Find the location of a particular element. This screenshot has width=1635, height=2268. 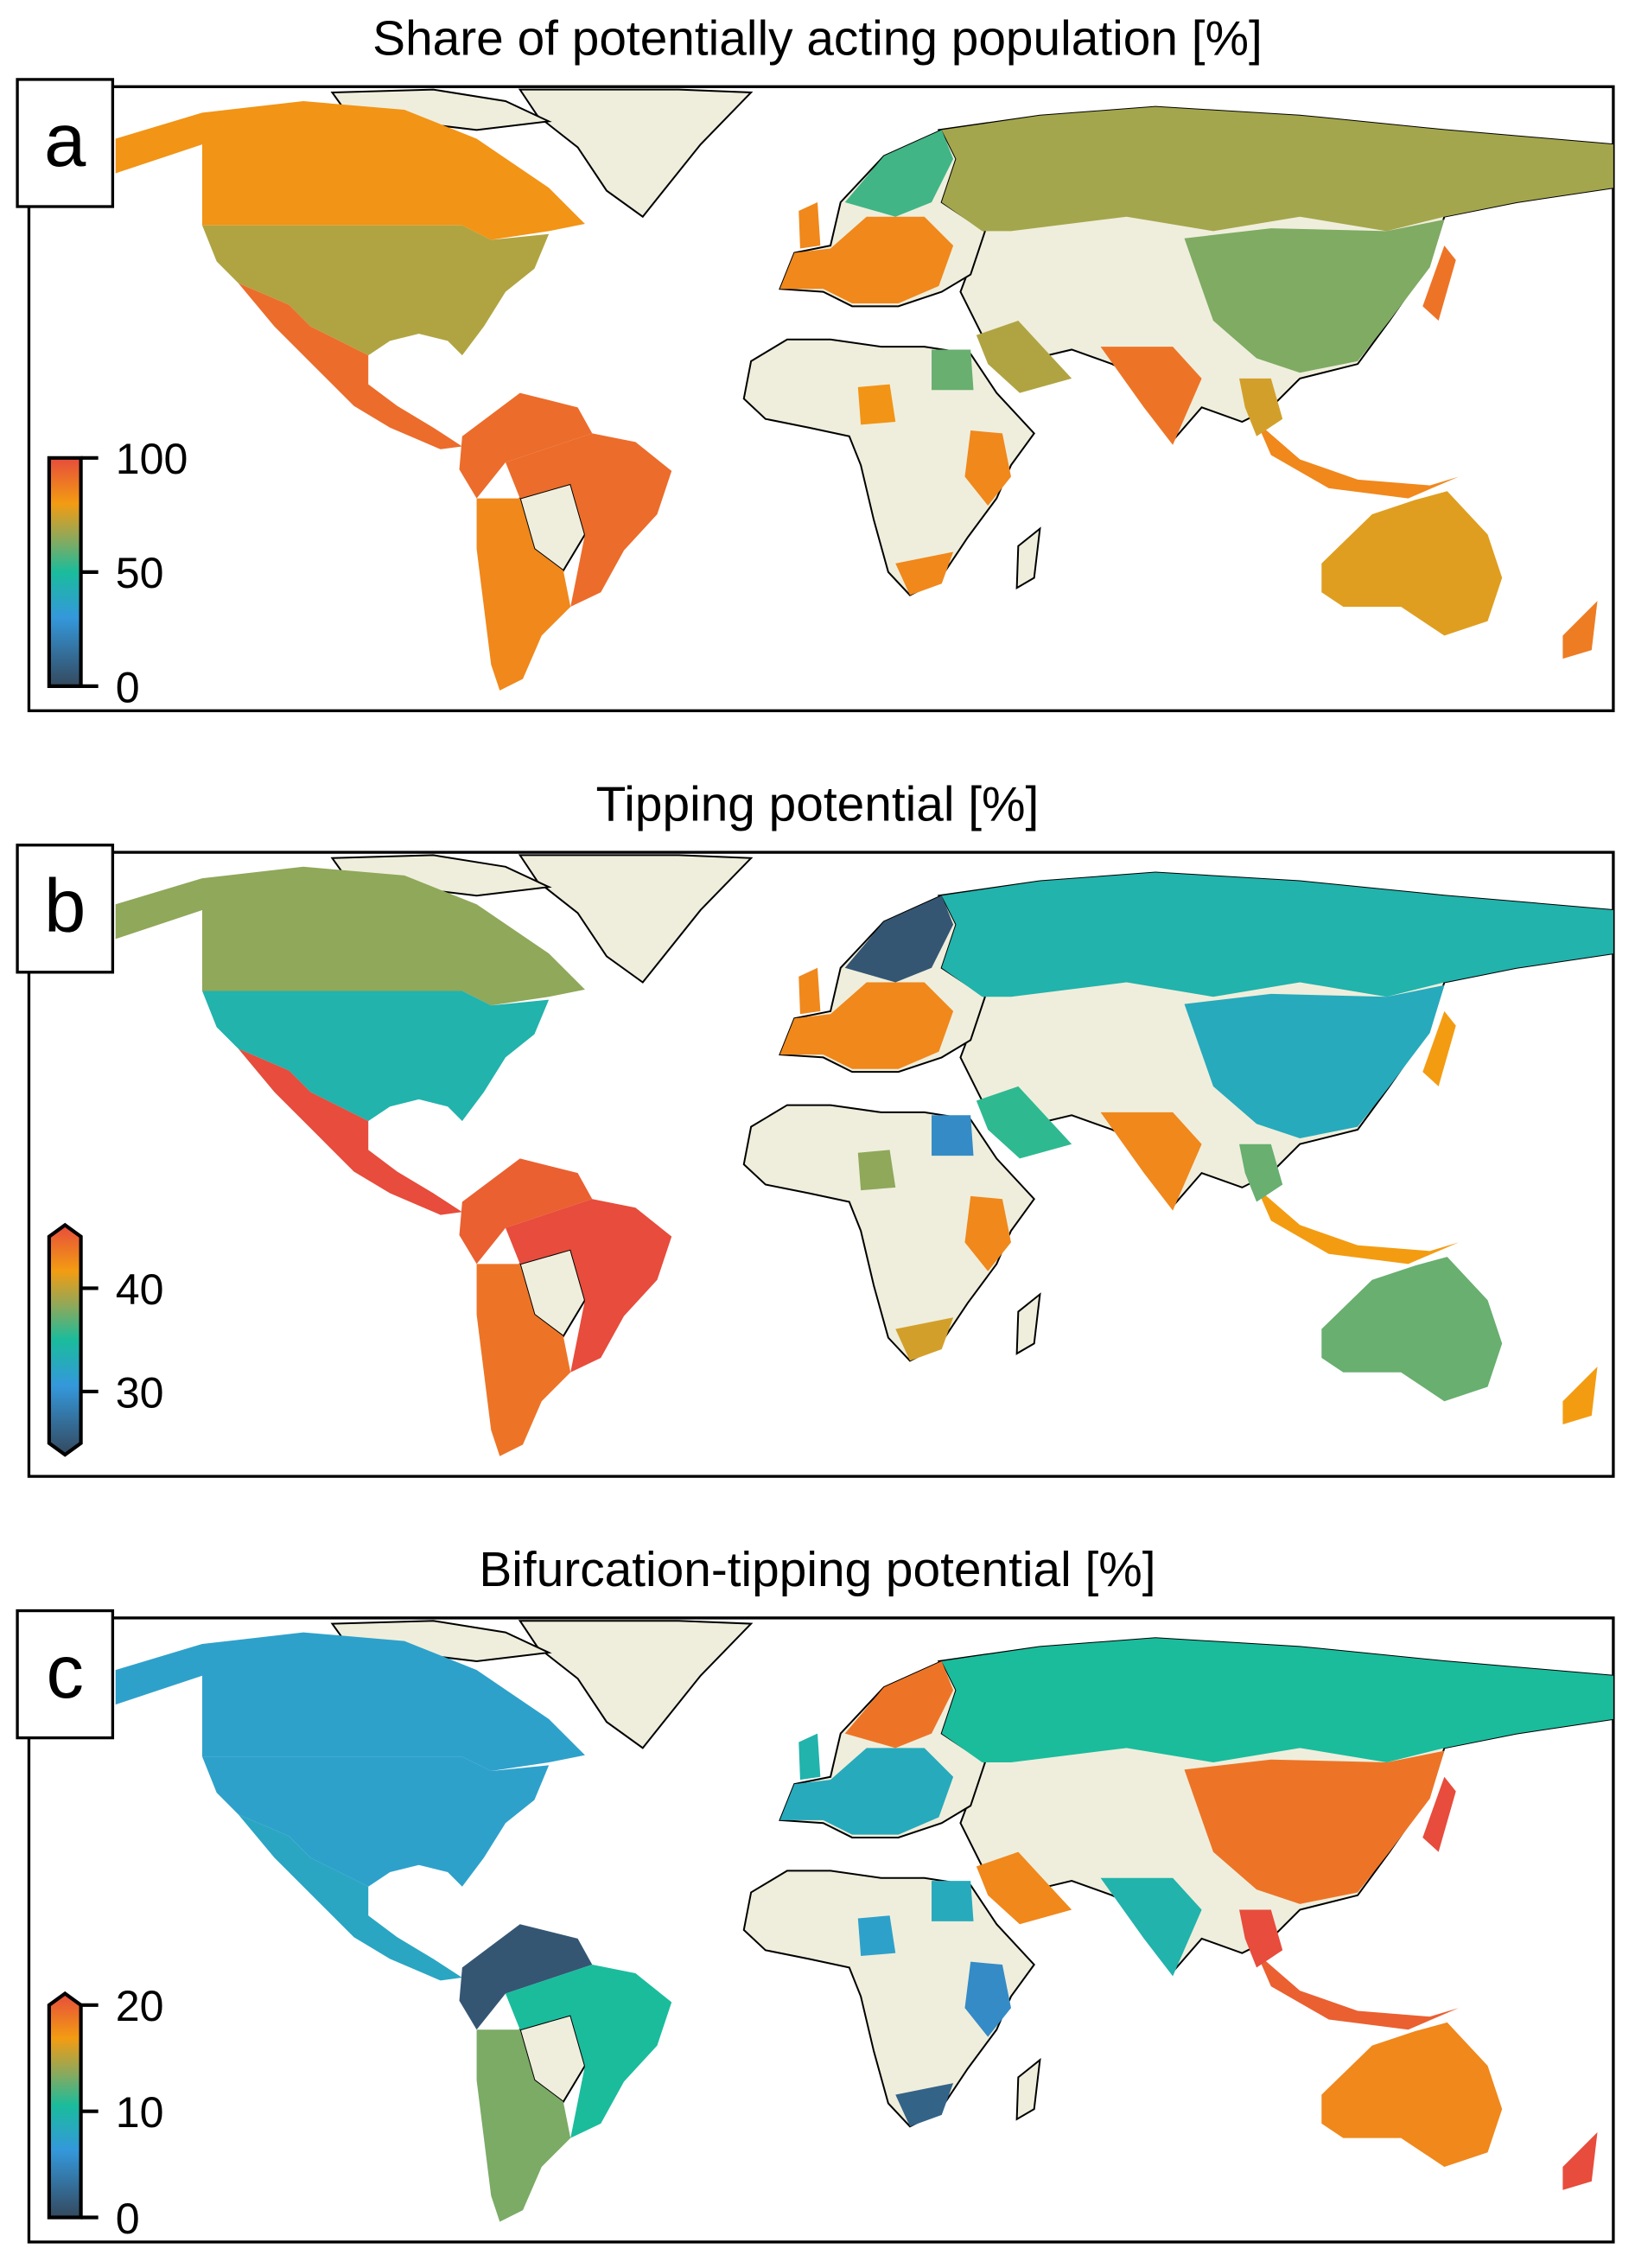

panel-title: Bifurcation-tipping potential [%] is located at coordinates (817, 1570).